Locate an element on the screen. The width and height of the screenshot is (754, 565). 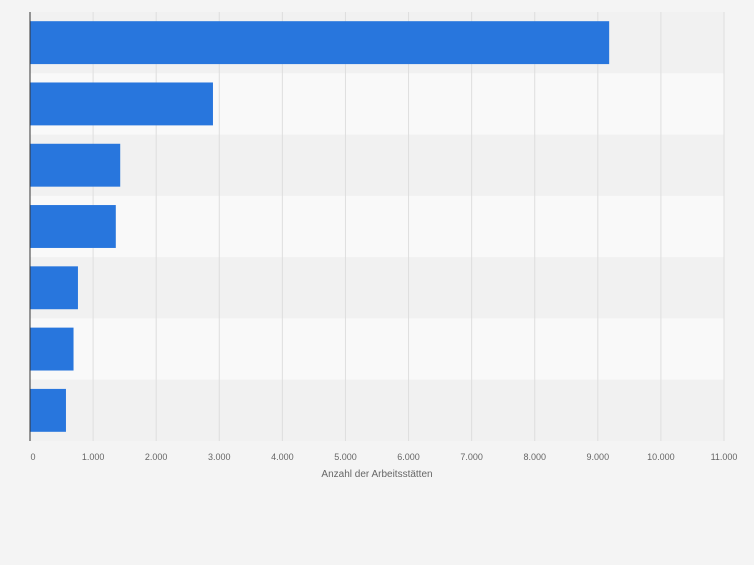
x-tick-label: 2.000 is located at coordinates (156, 457).